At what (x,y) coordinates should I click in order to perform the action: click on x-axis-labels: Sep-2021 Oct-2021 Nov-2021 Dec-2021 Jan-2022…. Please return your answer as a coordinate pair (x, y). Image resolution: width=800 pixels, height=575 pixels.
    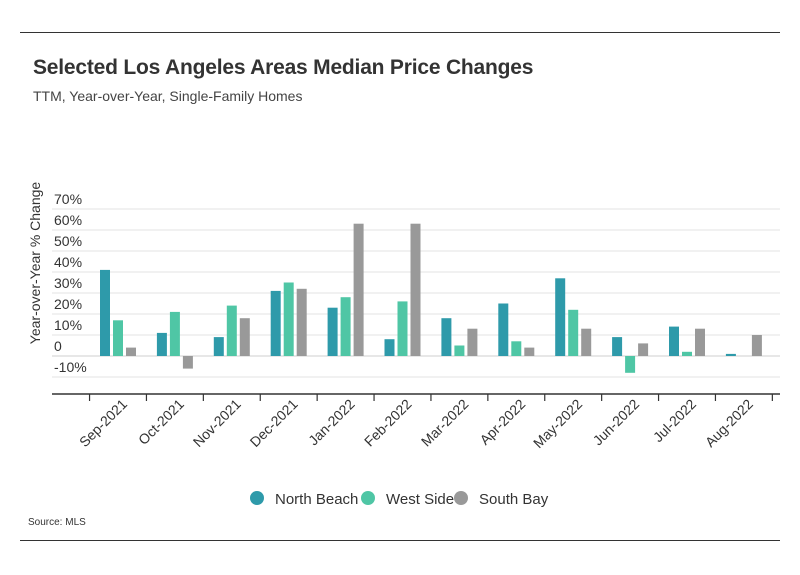
    Looking at the image, I should click on (416, 423).